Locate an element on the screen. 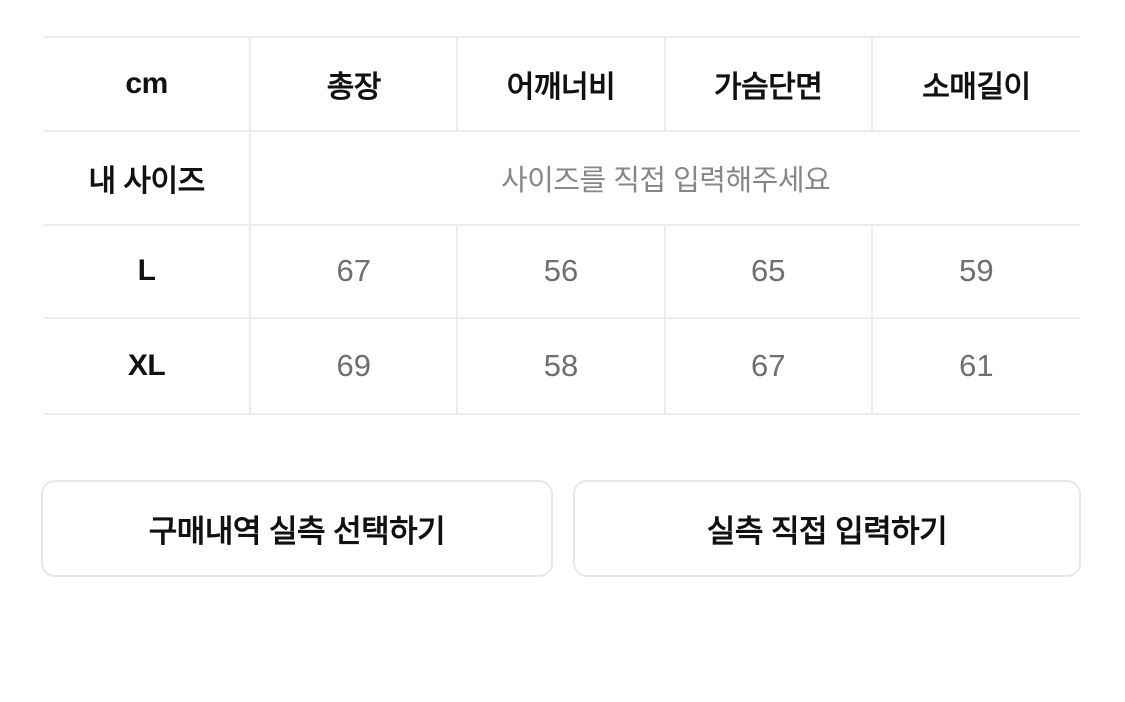  unit-header-label: cm is located at coordinates (146, 83).